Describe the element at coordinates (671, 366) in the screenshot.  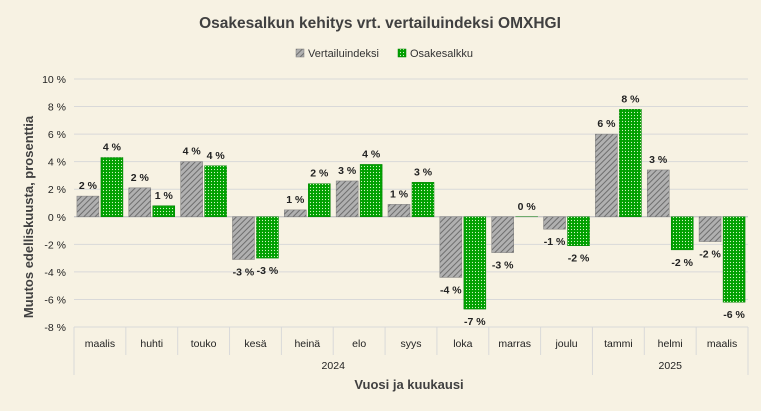
I see `year-label: 2025` at that location.